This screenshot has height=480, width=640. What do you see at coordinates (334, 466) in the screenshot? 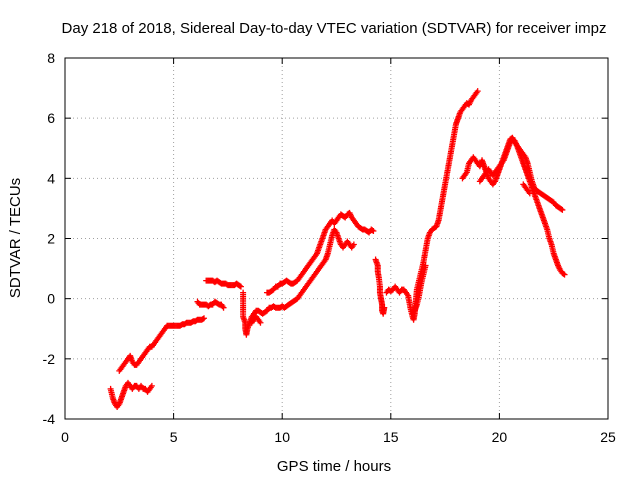
I see `x-axis-label: GPS time / hours` at bounding box center [334, 466].